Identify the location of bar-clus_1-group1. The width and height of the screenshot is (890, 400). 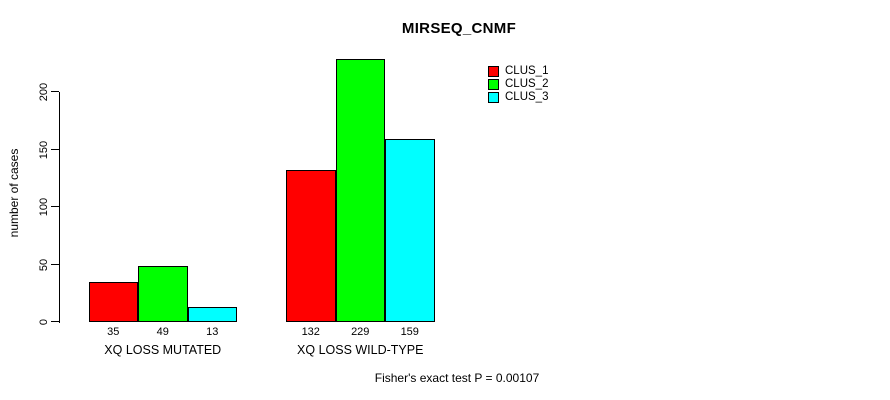
(113, 301).